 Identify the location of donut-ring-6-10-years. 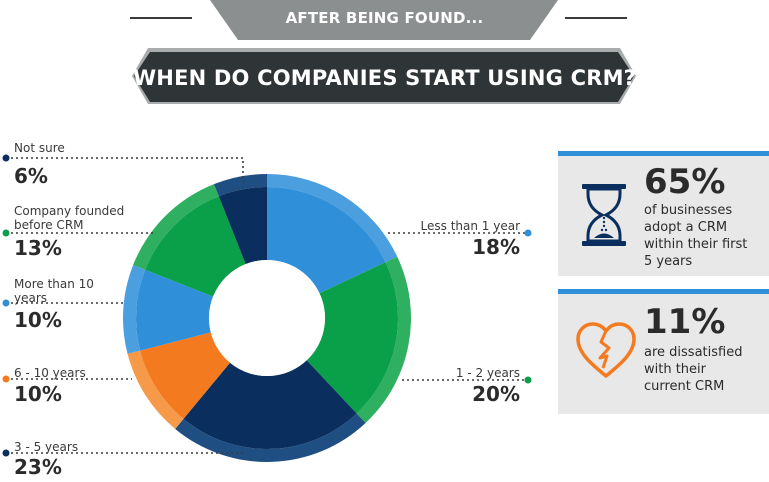
(155, 389).